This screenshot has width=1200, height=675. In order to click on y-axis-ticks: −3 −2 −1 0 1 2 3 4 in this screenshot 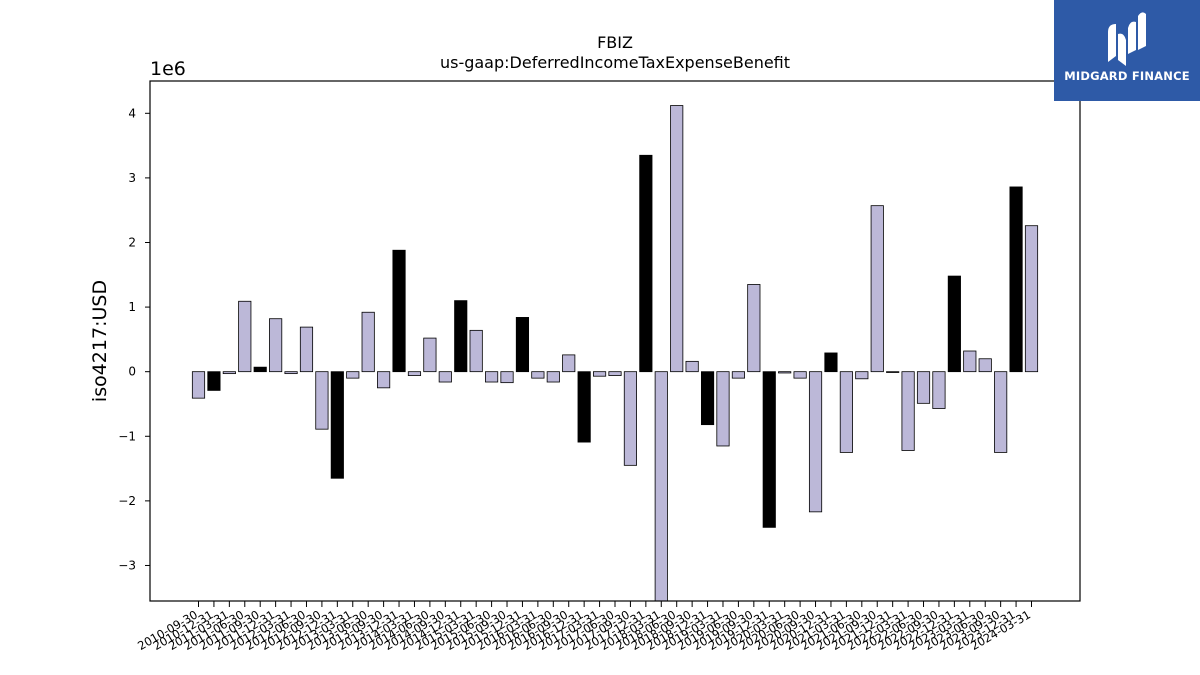, I will do `click(134, 339)`.